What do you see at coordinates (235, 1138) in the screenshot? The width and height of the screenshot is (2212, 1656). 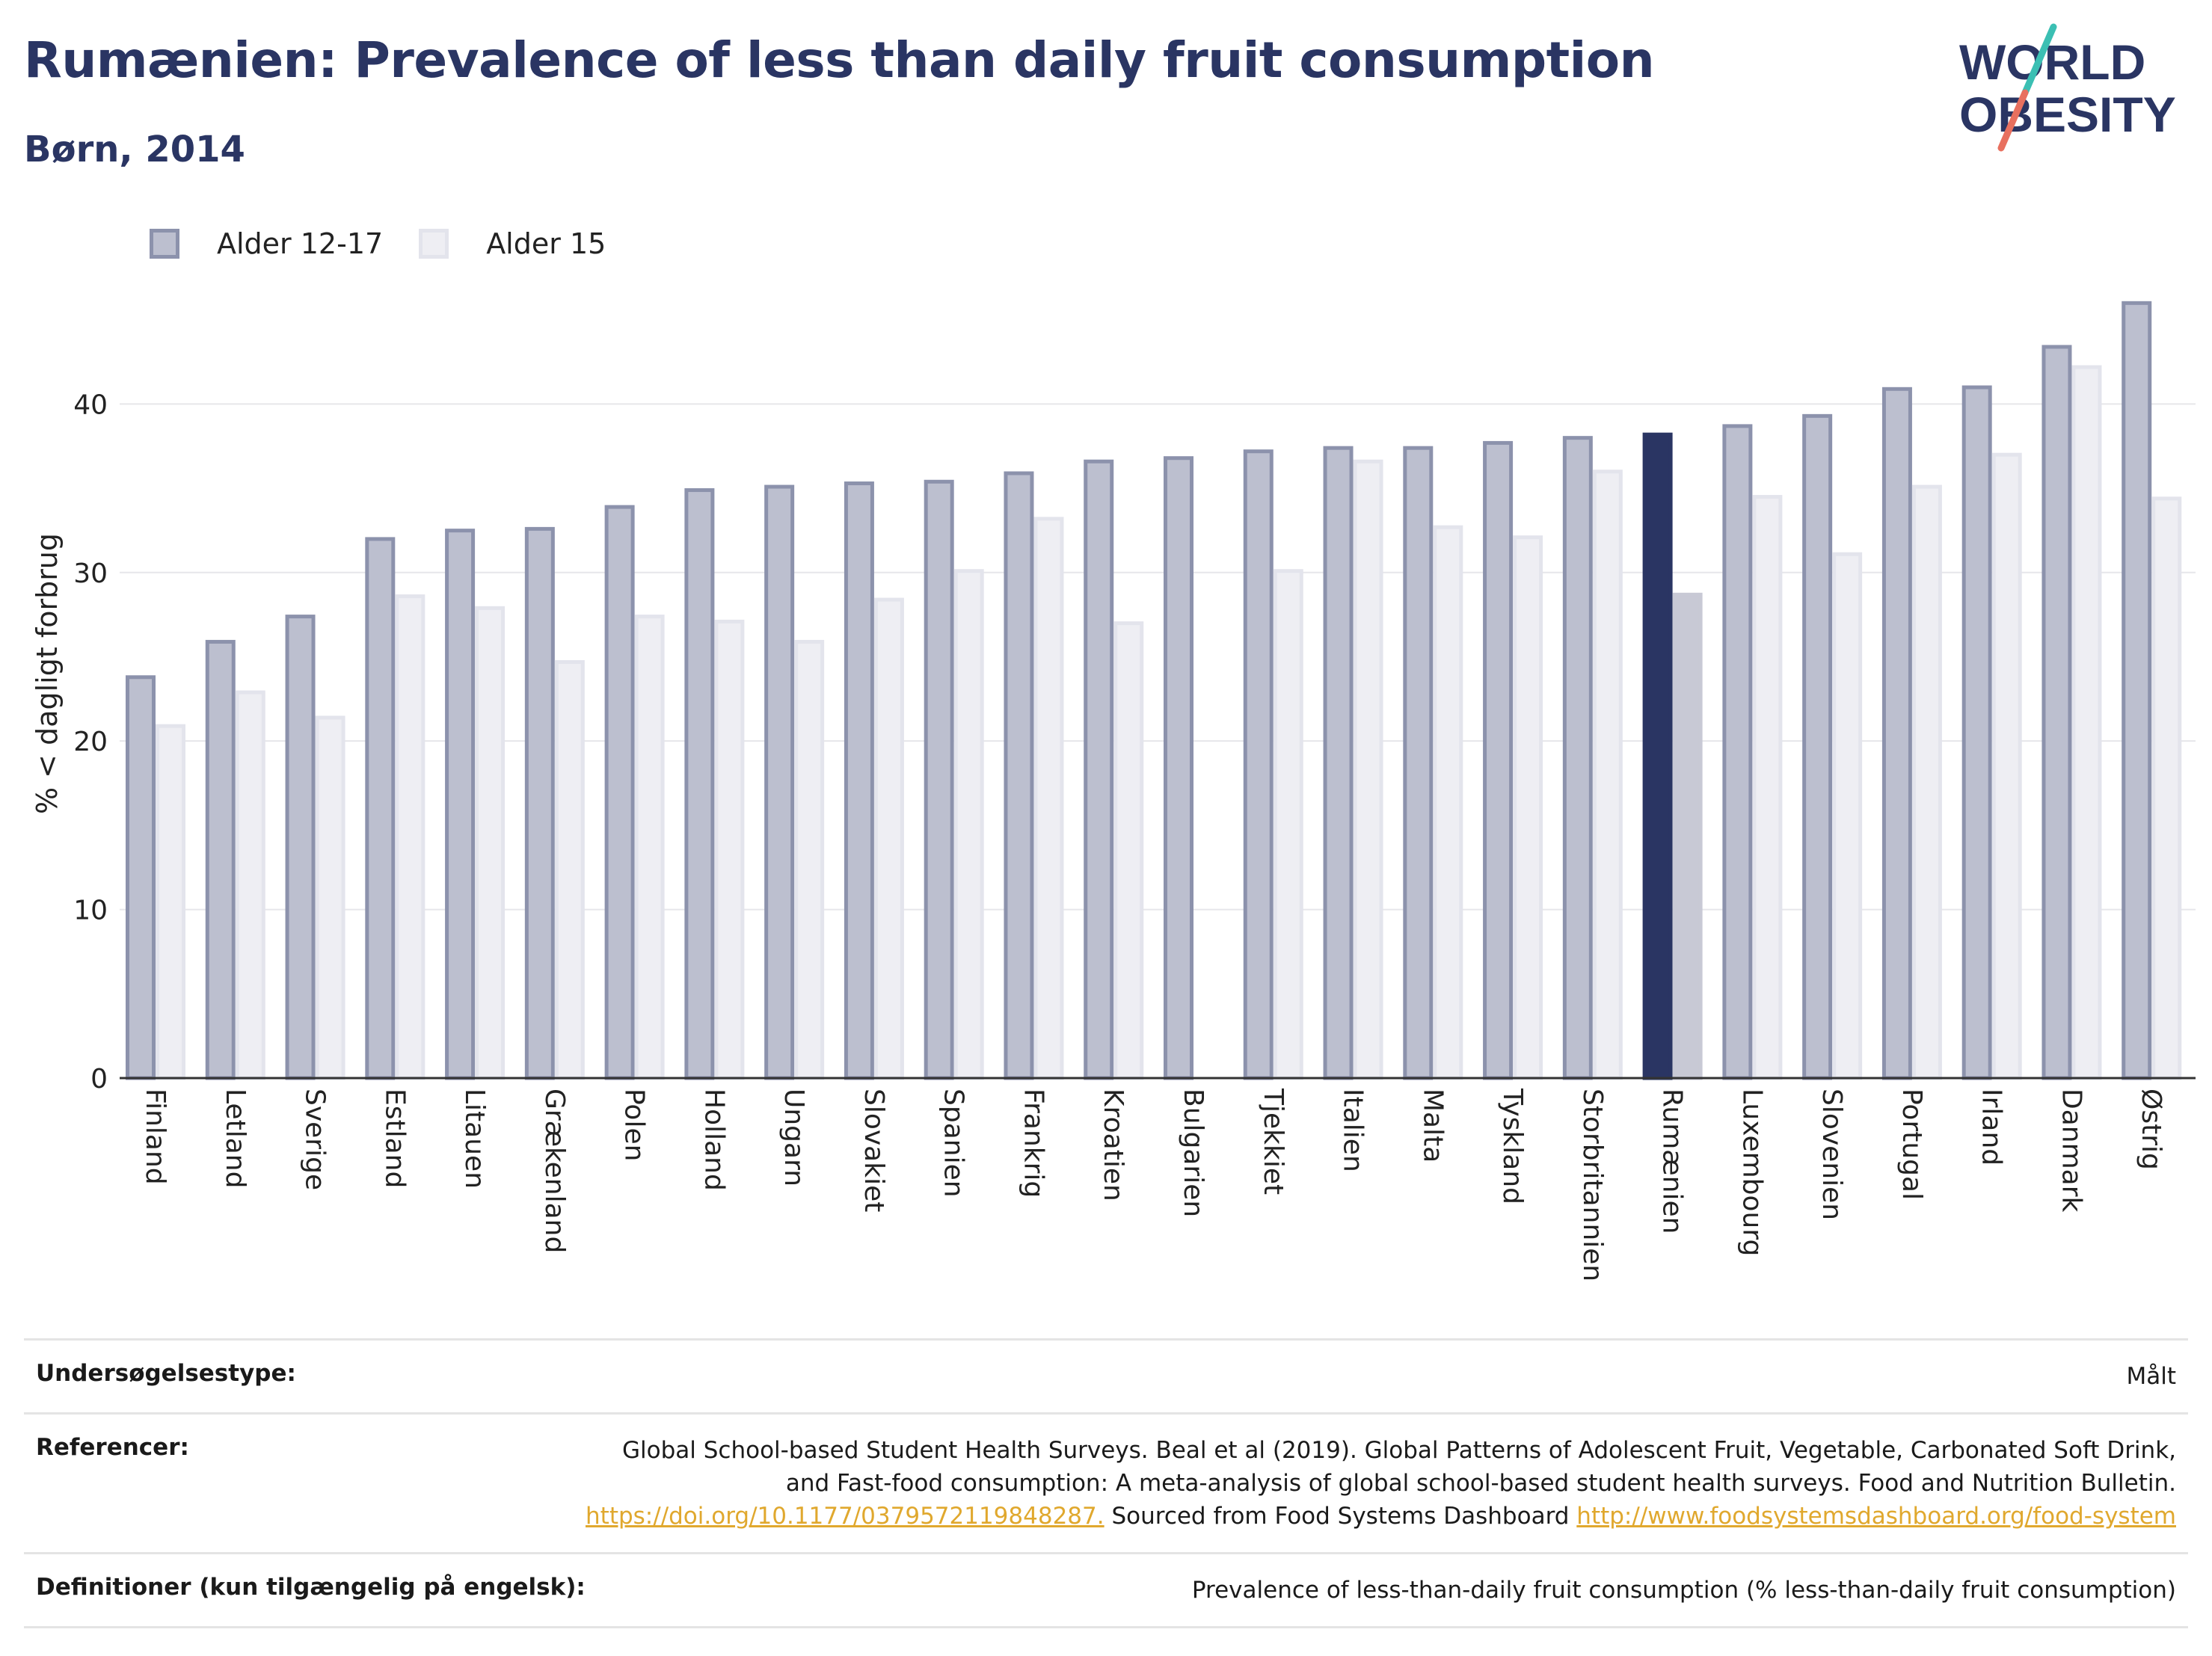 I see `x-tick-label: Letland` at bounding box center [235, 1138].